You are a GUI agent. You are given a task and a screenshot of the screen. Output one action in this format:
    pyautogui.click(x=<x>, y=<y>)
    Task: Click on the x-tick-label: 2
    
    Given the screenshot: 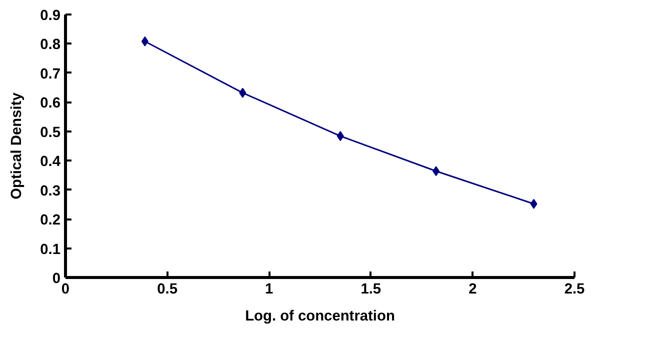 What is the action you would take?
    pyautogui.click(x=472, y=290)
    